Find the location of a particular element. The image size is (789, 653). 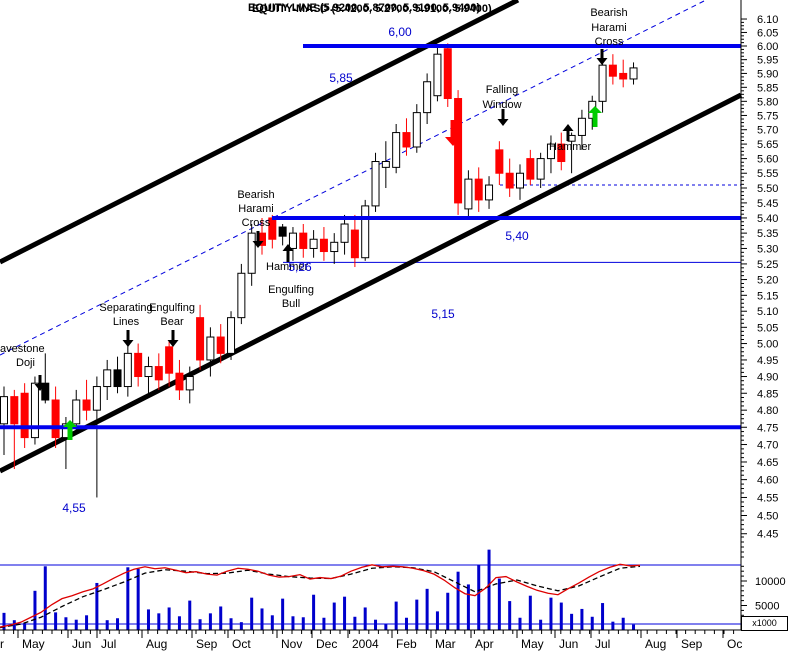

price-axis-tick-label: 5.40 is located at coordinates (767, 219).